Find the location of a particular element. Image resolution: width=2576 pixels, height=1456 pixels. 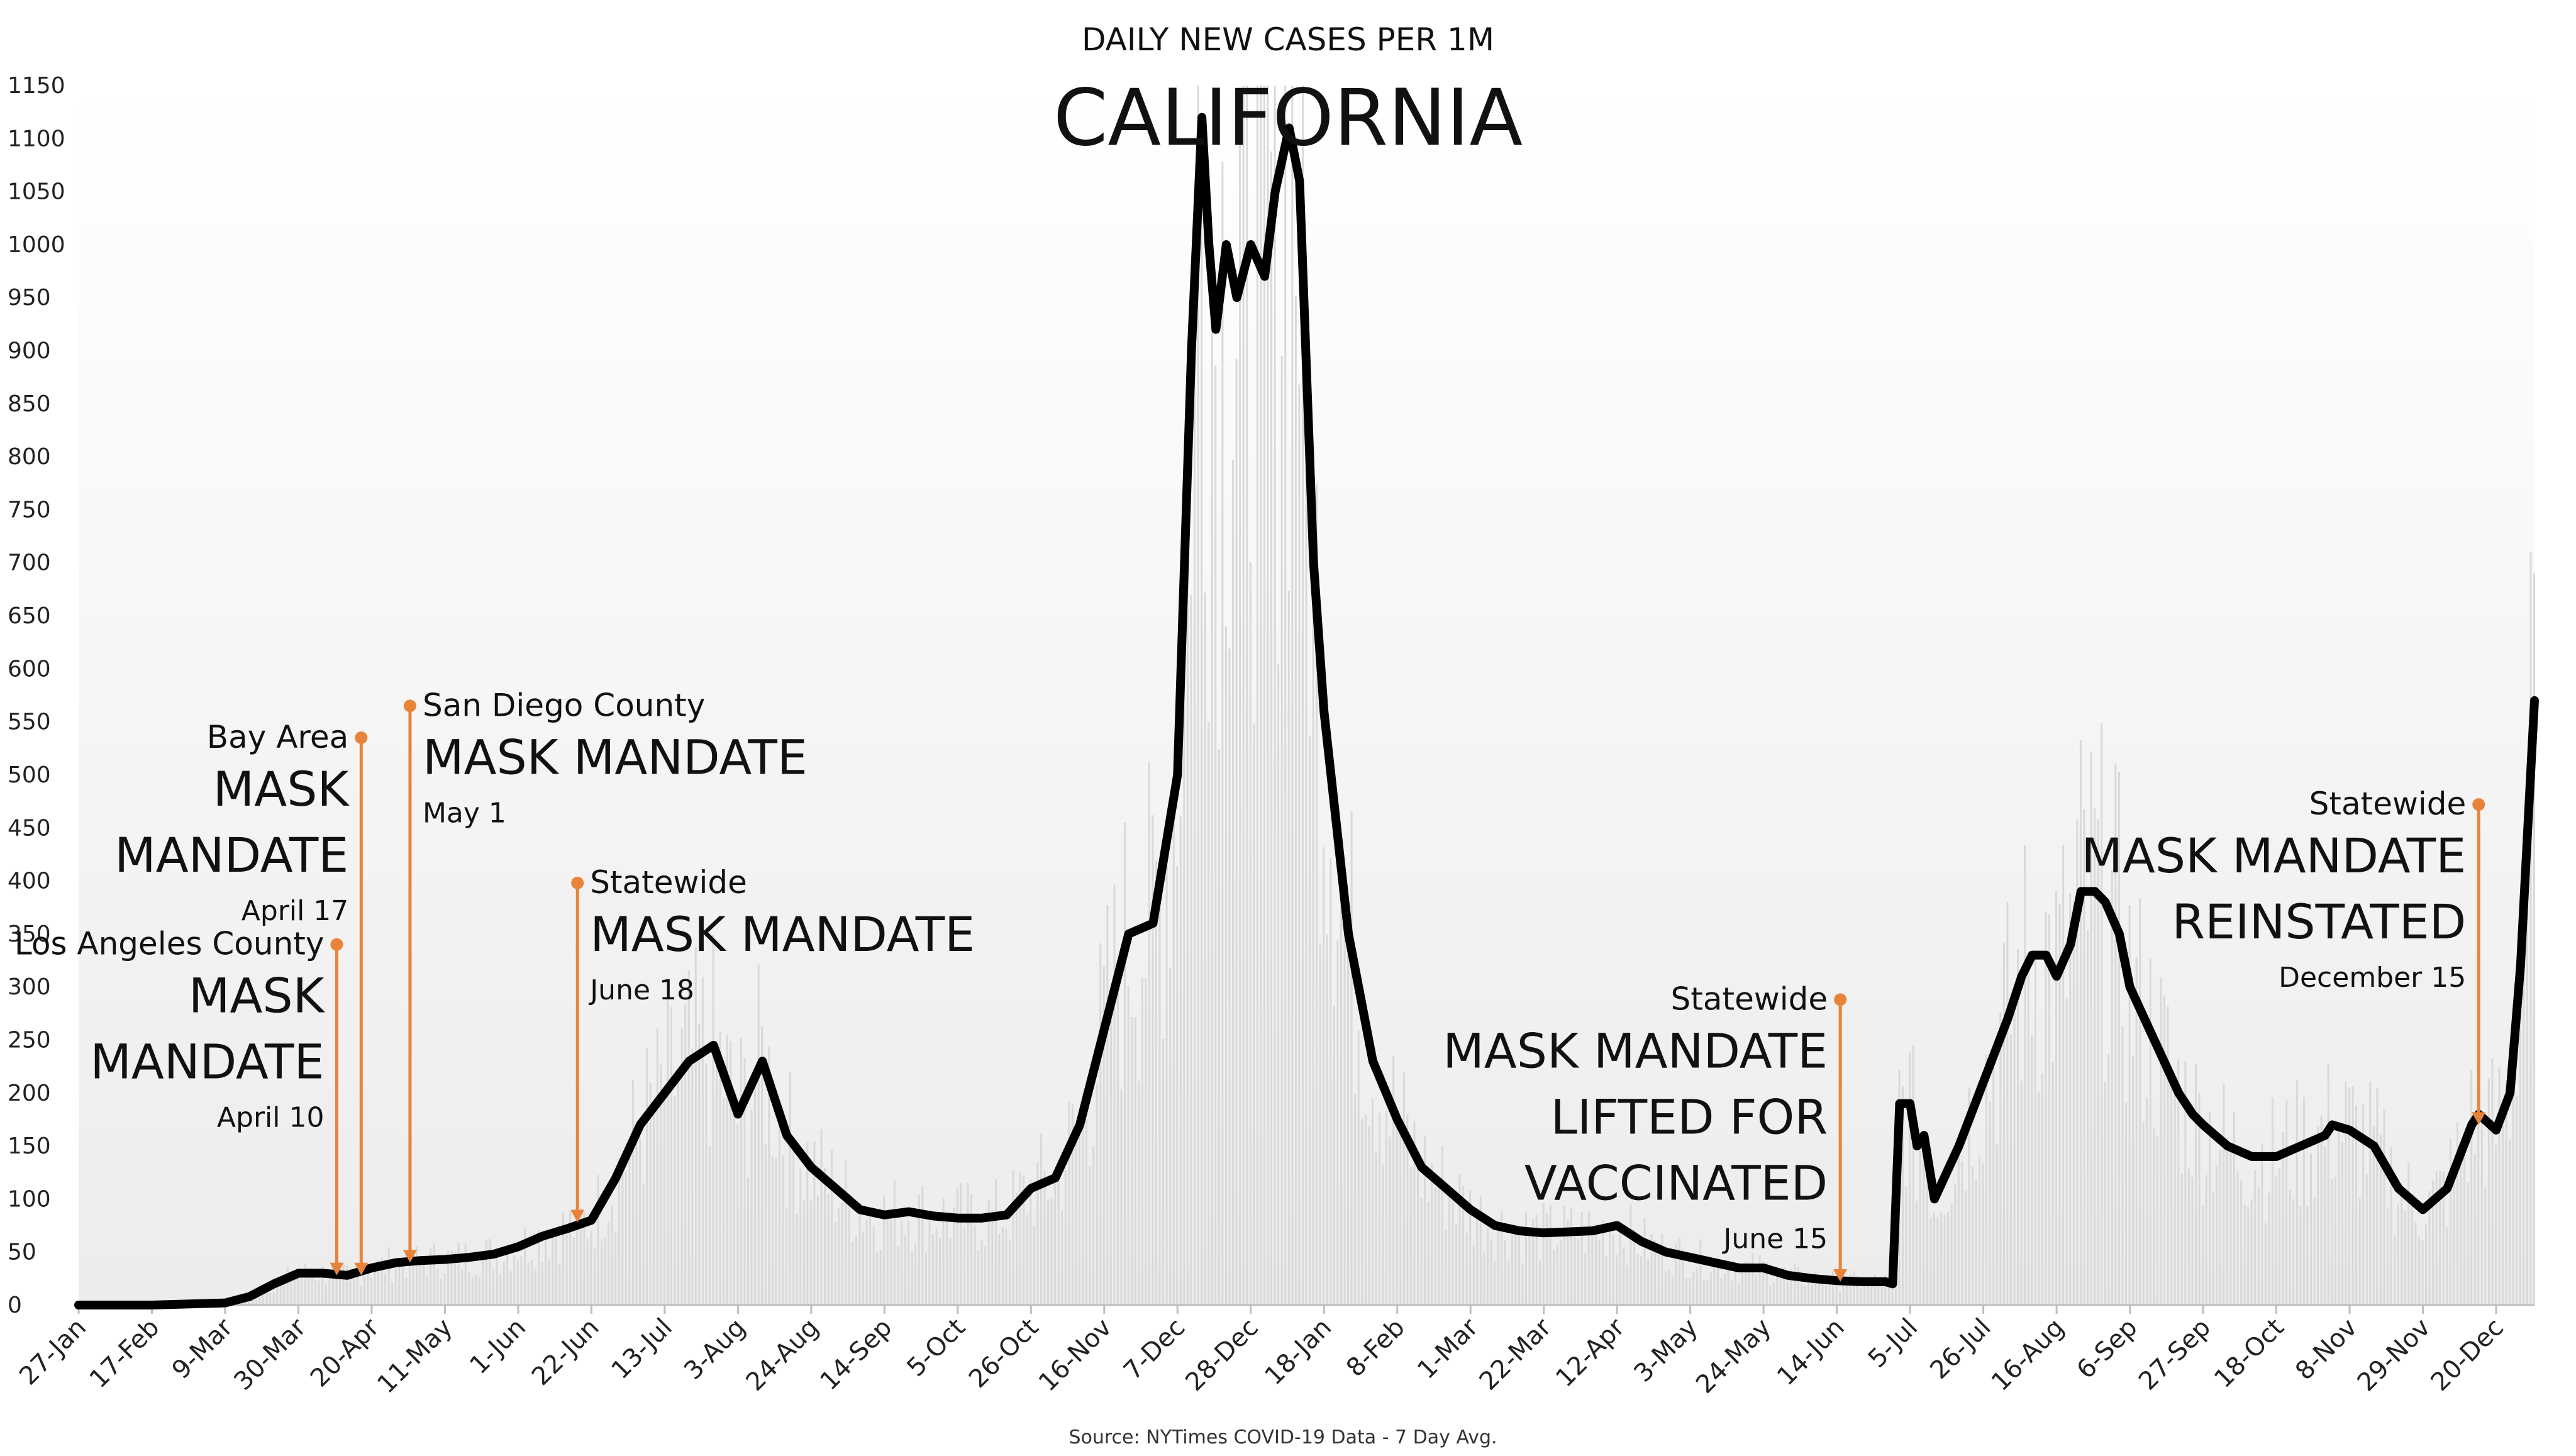

y-tick-label: 750 is located at coordinates (29, 510).